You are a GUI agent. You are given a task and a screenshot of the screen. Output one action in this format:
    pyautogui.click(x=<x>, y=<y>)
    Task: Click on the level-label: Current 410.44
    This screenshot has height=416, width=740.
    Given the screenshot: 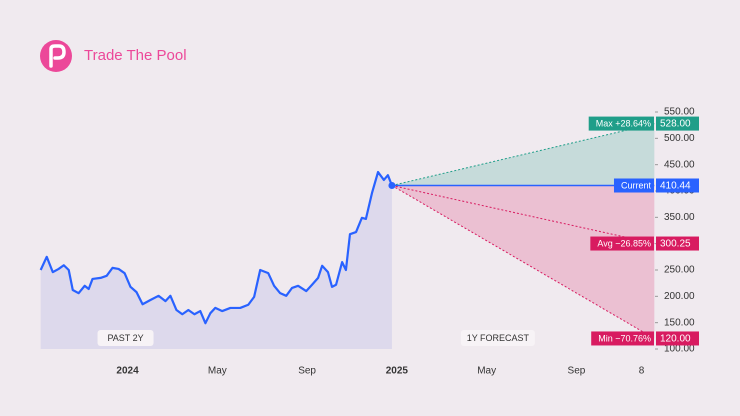 What is the action you would take?
    pyautogui.click(x=656, y=185)
    